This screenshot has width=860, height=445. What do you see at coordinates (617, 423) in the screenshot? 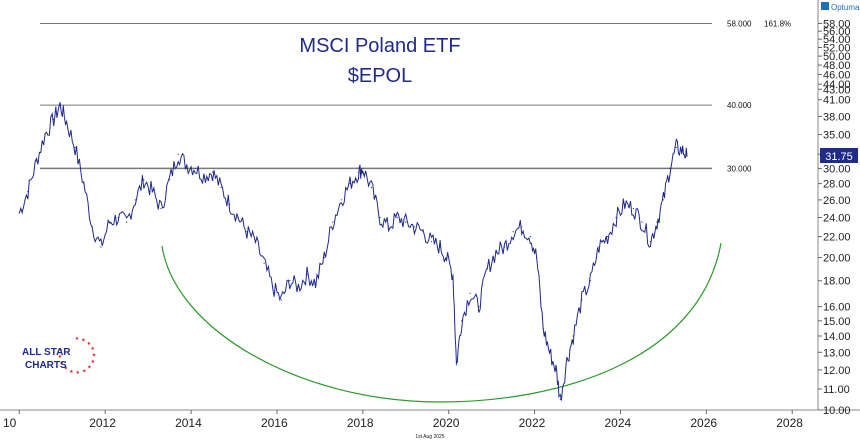
I see `x-tick-label: 2024` at bounding box center [617, 423].